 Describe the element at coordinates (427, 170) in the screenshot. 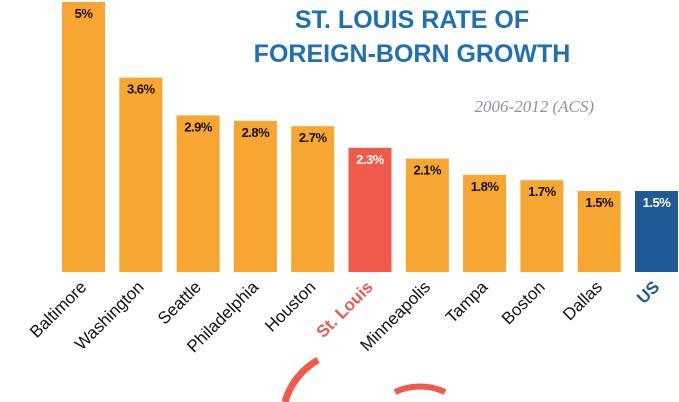

I see `value-label: 2.1%` at that location.